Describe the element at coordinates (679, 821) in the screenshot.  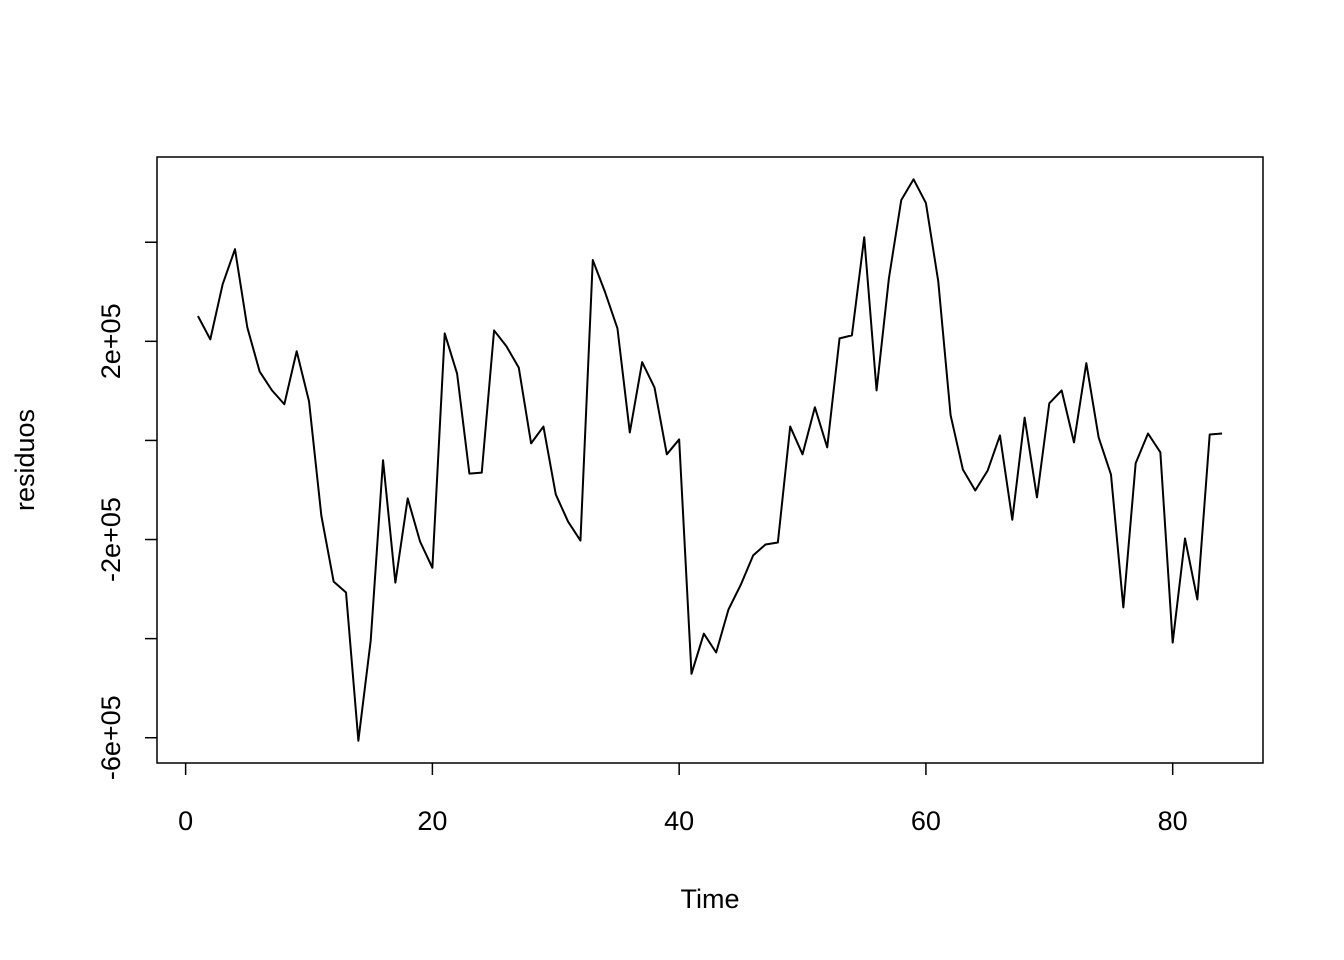
I see `x-tick-label: 40` at that location.